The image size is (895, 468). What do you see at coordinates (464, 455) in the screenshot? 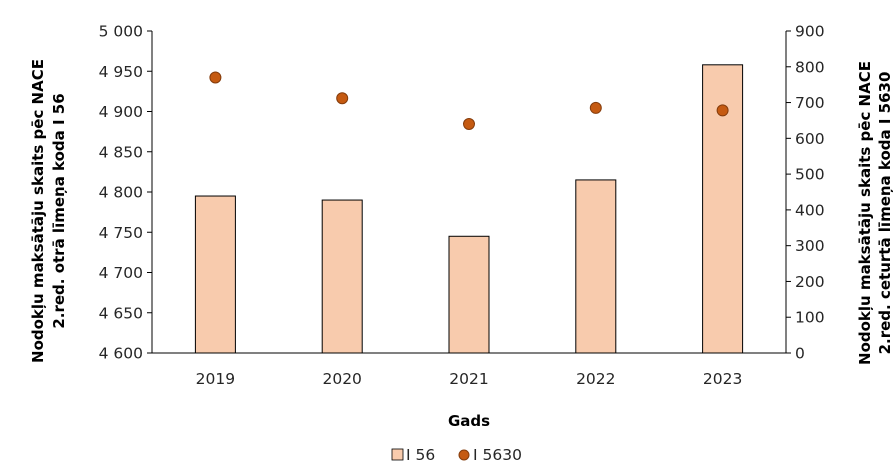
I see `legend-swatch-point` at bounding box center [464, 455].